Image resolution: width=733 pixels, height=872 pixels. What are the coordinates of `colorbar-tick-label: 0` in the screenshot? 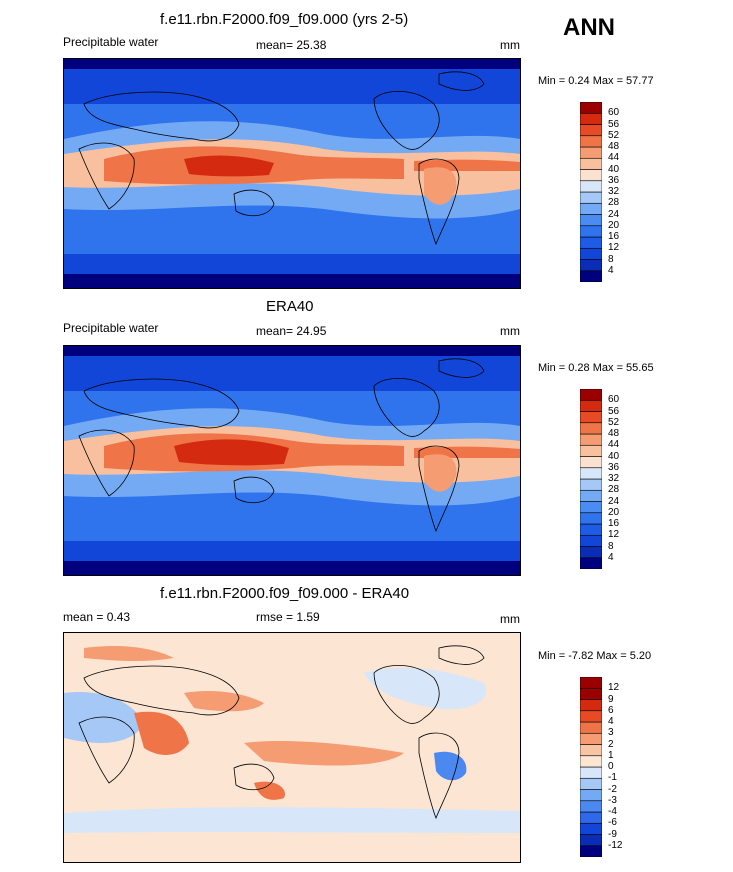 It's located at (611, 766).